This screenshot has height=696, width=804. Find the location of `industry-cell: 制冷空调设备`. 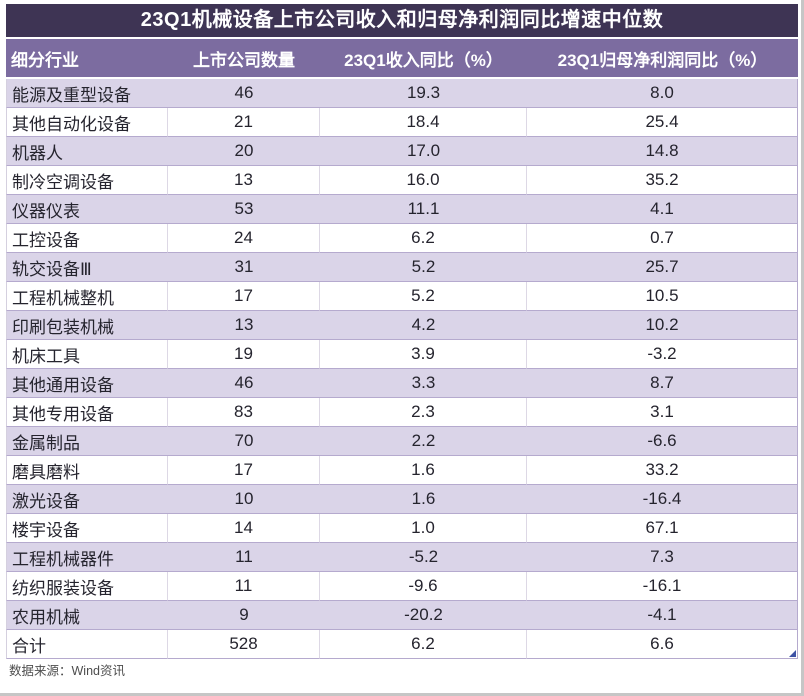

industry-cell: 制冷空调设备 is located at coordinates (87, 180).